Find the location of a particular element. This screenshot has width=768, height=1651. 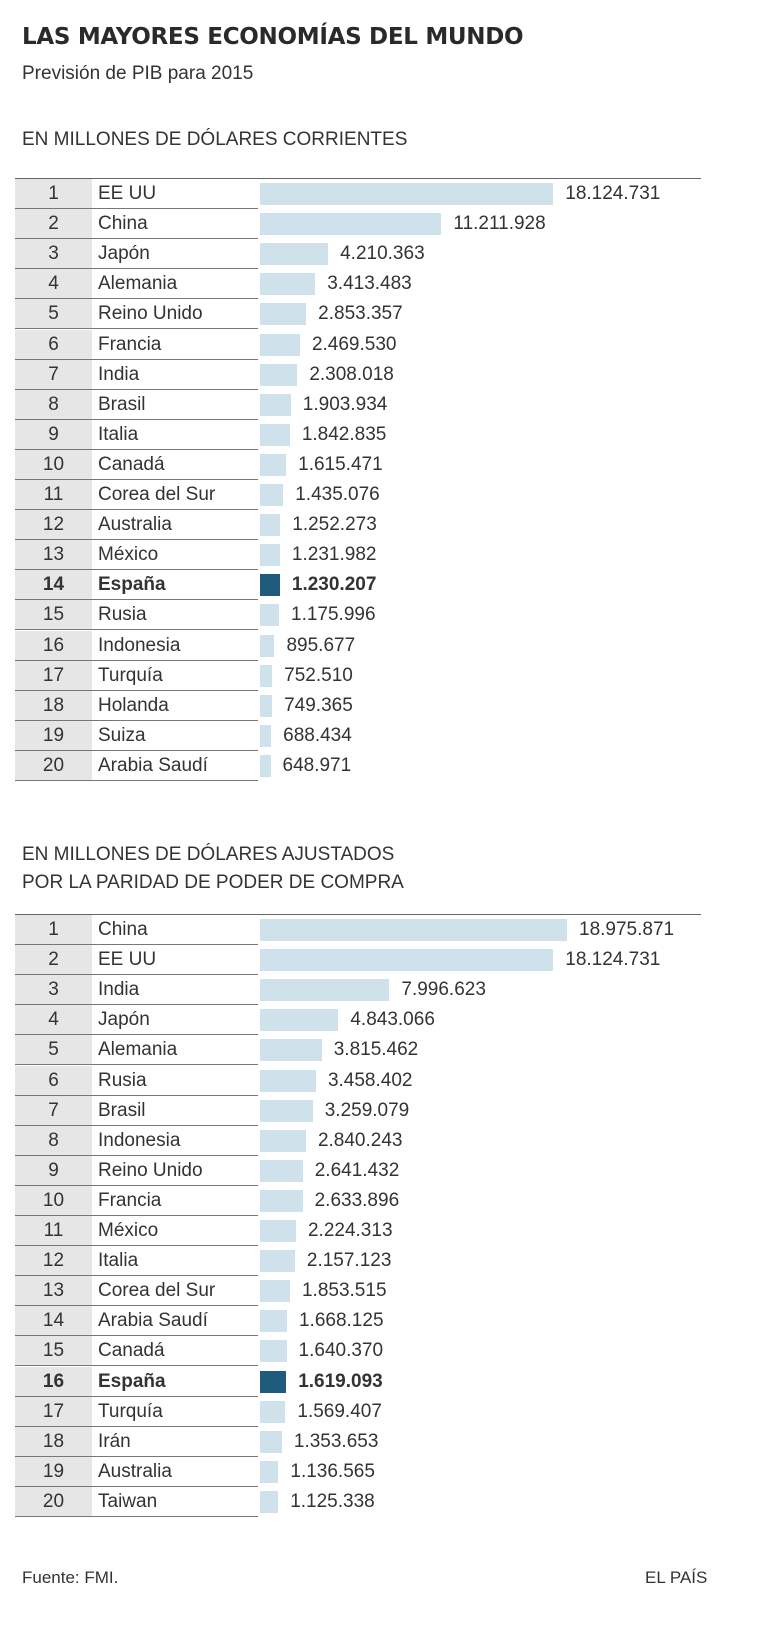

country-name: EE UU is located at coordinates (127, 960).